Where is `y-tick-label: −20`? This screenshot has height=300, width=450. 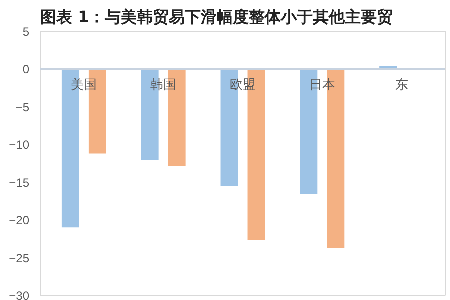
y-tick-label: −20 is located at coordinates (19, 221).